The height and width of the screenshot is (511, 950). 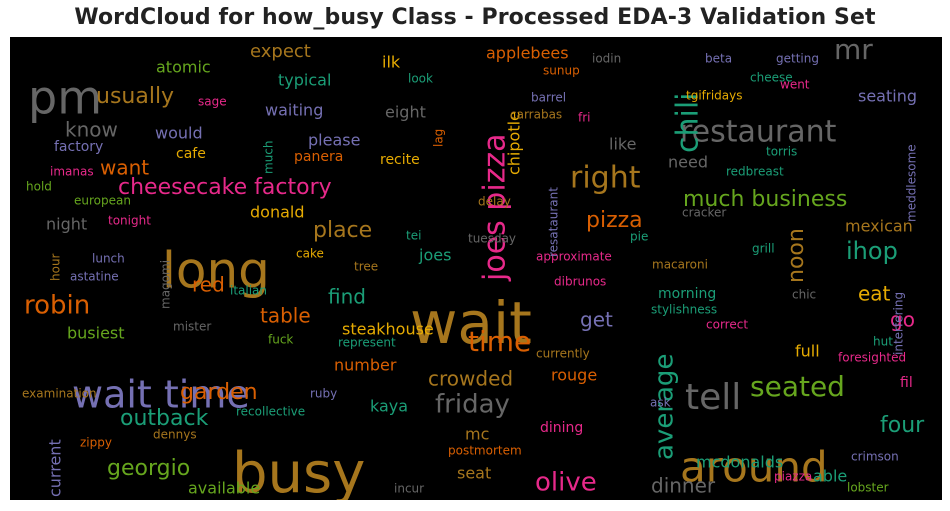 What do you see at coordinates (566, 483) in the screenshot?
I see `word-olive: olive` at bounding box center [566, 483].